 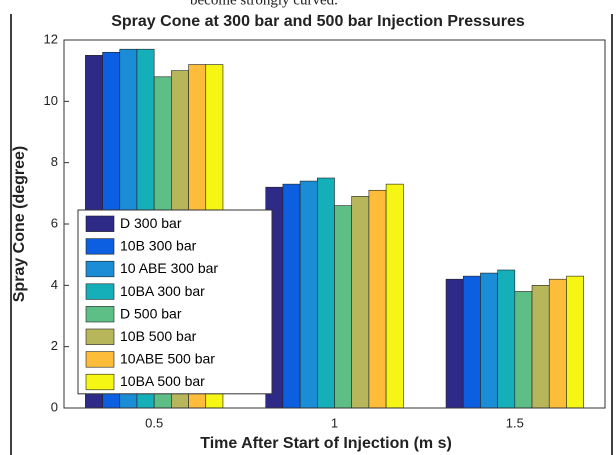 What do you see at coordinates (169, 268) in the screenshot?
I see `legend-label: 10 ABE 300 bar` at bounding box center [169, 268].